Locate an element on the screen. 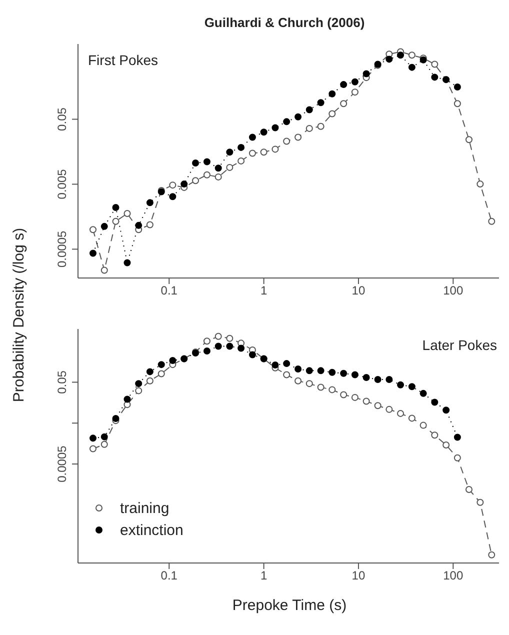  y-axis-title: Probability Density (/log s) is located at coordinates (19, 315).